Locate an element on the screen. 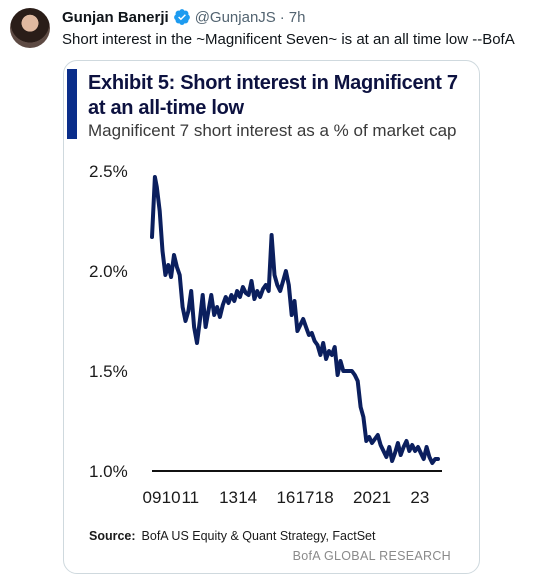 The image size is (556, 575). tweet-time: 7h is located at coordinates (297, 17).